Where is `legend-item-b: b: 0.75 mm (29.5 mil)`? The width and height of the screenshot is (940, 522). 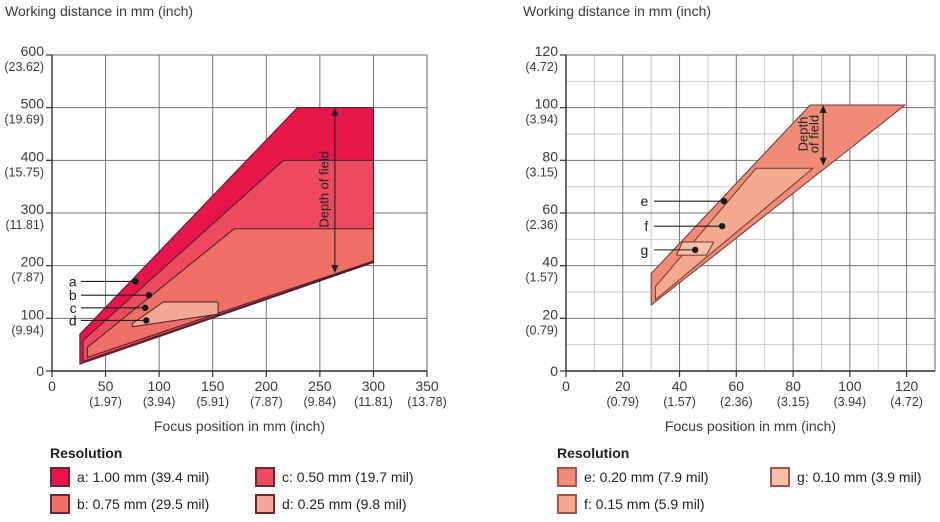 legend-item-b: b: 0.75 mm (29.5 mil) is located at coordinates (129, 504).